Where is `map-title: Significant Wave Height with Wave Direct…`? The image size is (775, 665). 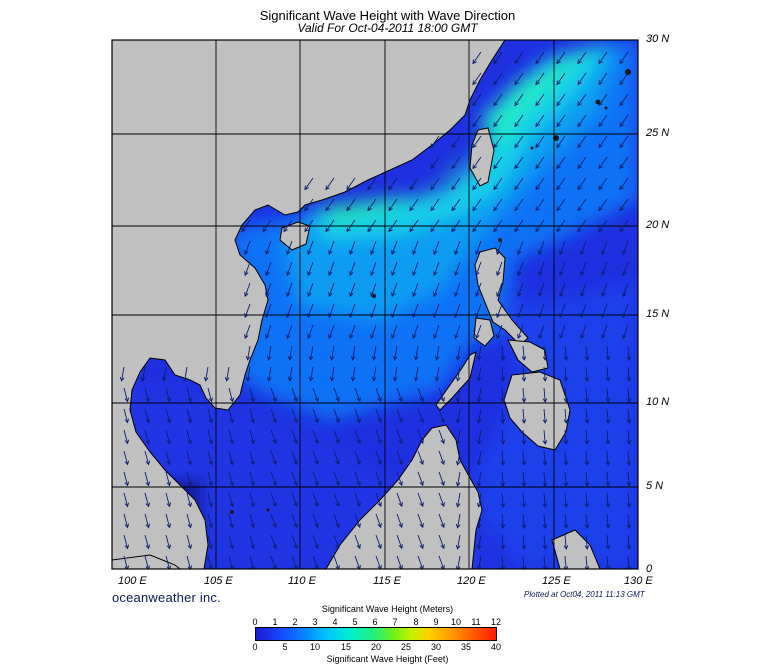
map-title: Significant Wave Height with Wave Direct… is located at coordinates (387, 15).